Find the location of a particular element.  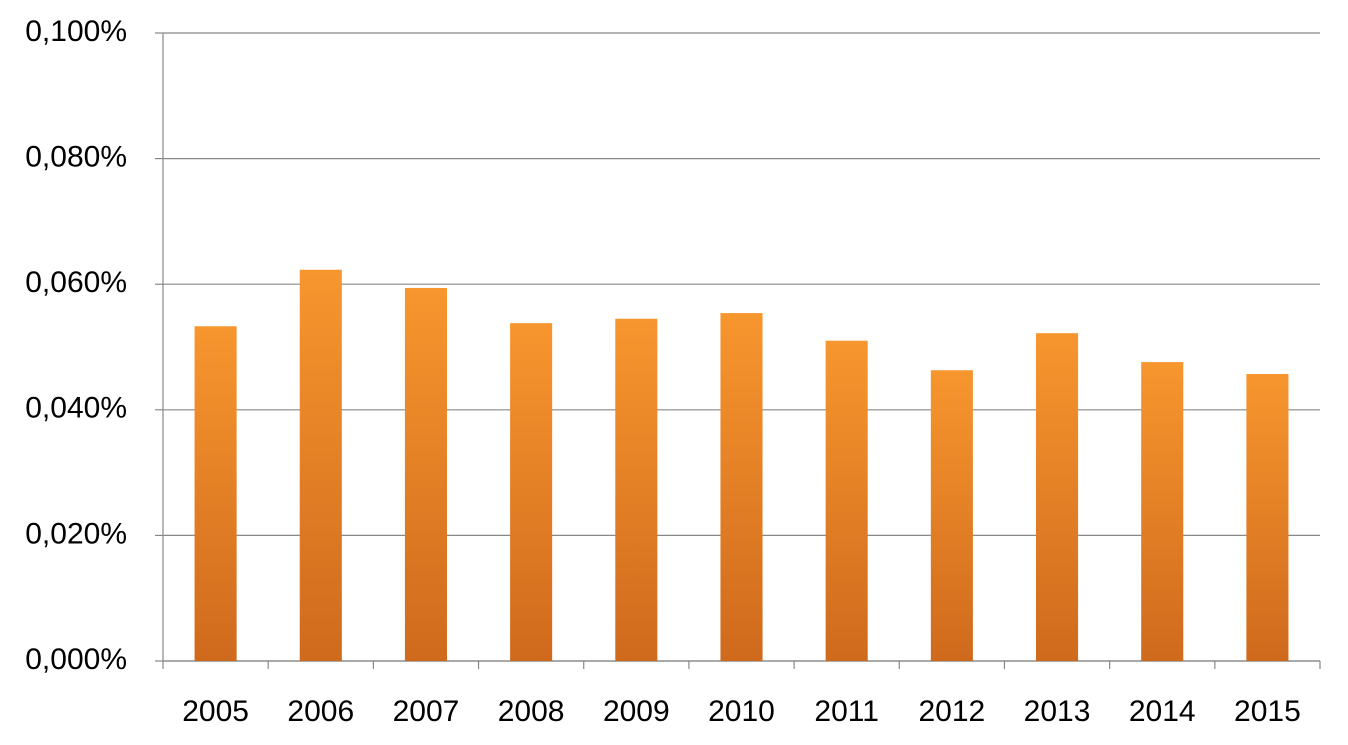

y-tick-label: 0,080% is located at coordinates (76, 157).